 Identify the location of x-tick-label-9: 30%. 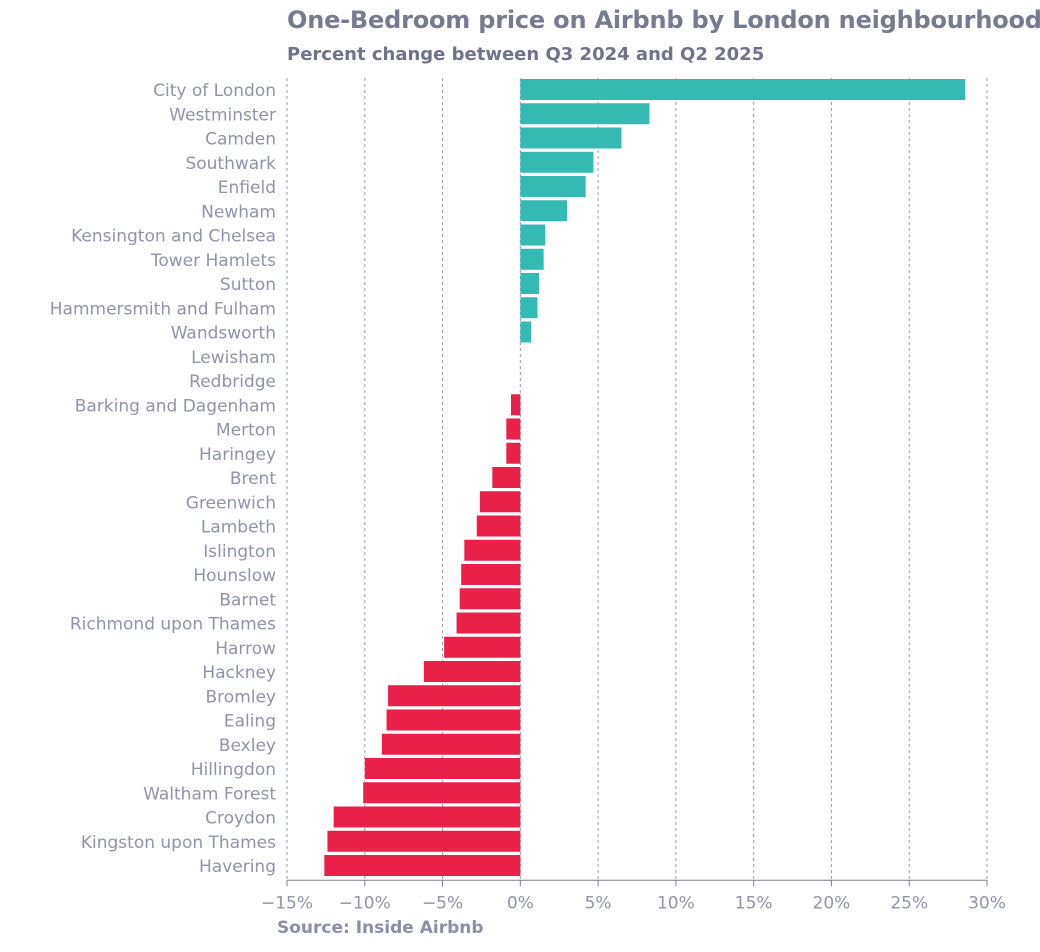
(987, 903).